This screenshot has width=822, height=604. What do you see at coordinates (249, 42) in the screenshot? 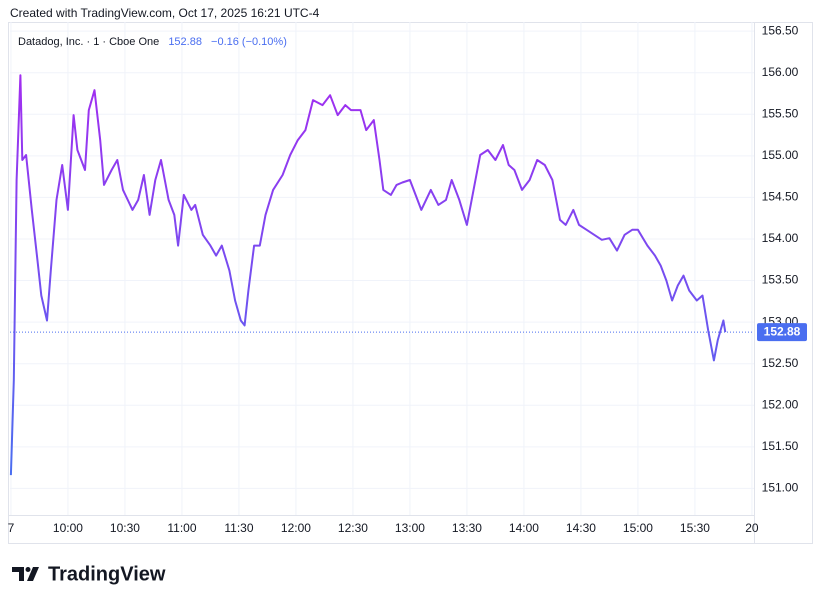
I see `price-change: −0.16 (−0.10%)` at bounding box center [249, 42].